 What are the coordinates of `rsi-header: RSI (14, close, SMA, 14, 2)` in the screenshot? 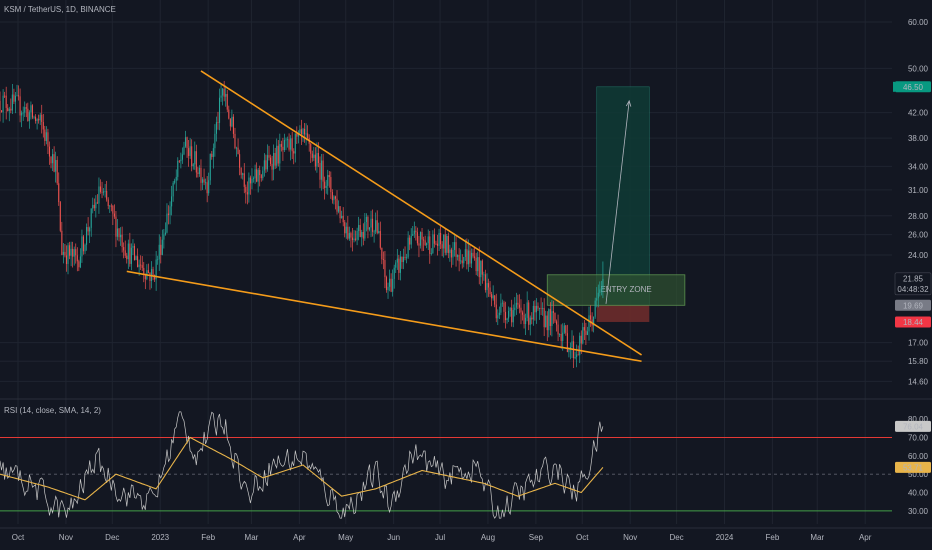 It's located at (52, 410).